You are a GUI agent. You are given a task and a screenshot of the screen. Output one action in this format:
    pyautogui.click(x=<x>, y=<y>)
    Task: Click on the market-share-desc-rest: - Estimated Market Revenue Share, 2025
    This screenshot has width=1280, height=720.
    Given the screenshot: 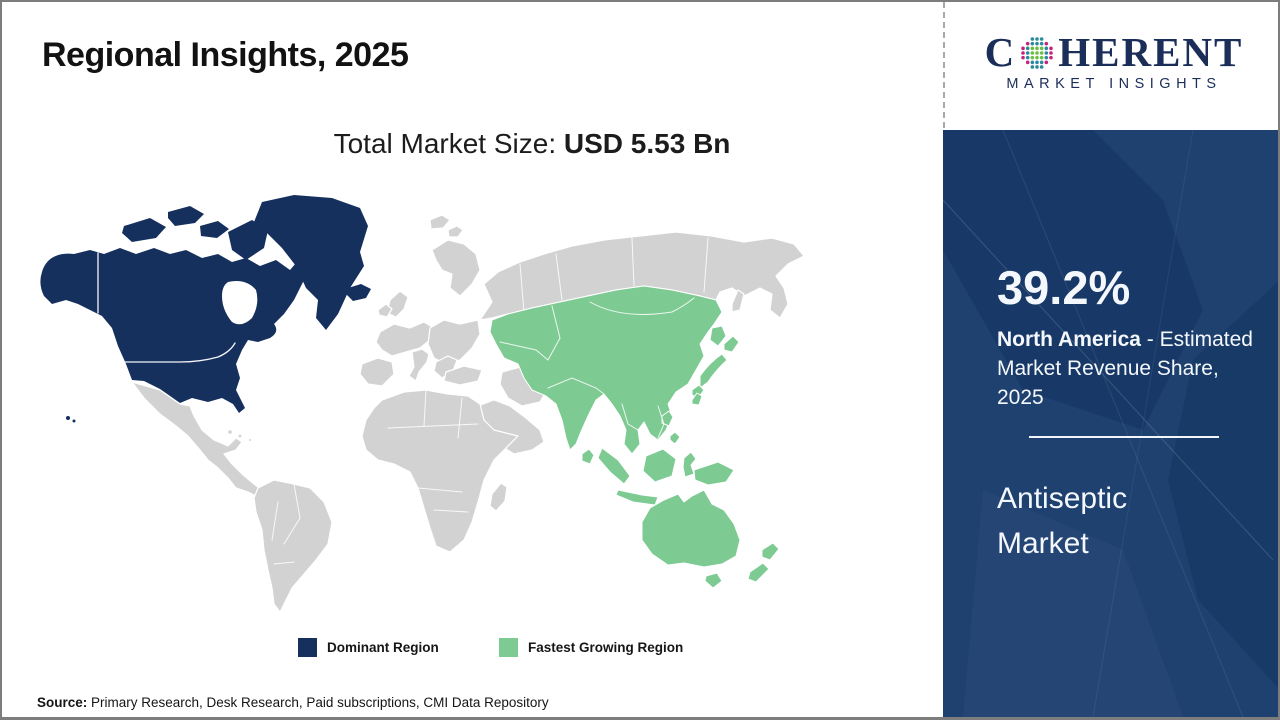 What is the action you would take?
    pyautogui.click(x=1125, y=368)
    